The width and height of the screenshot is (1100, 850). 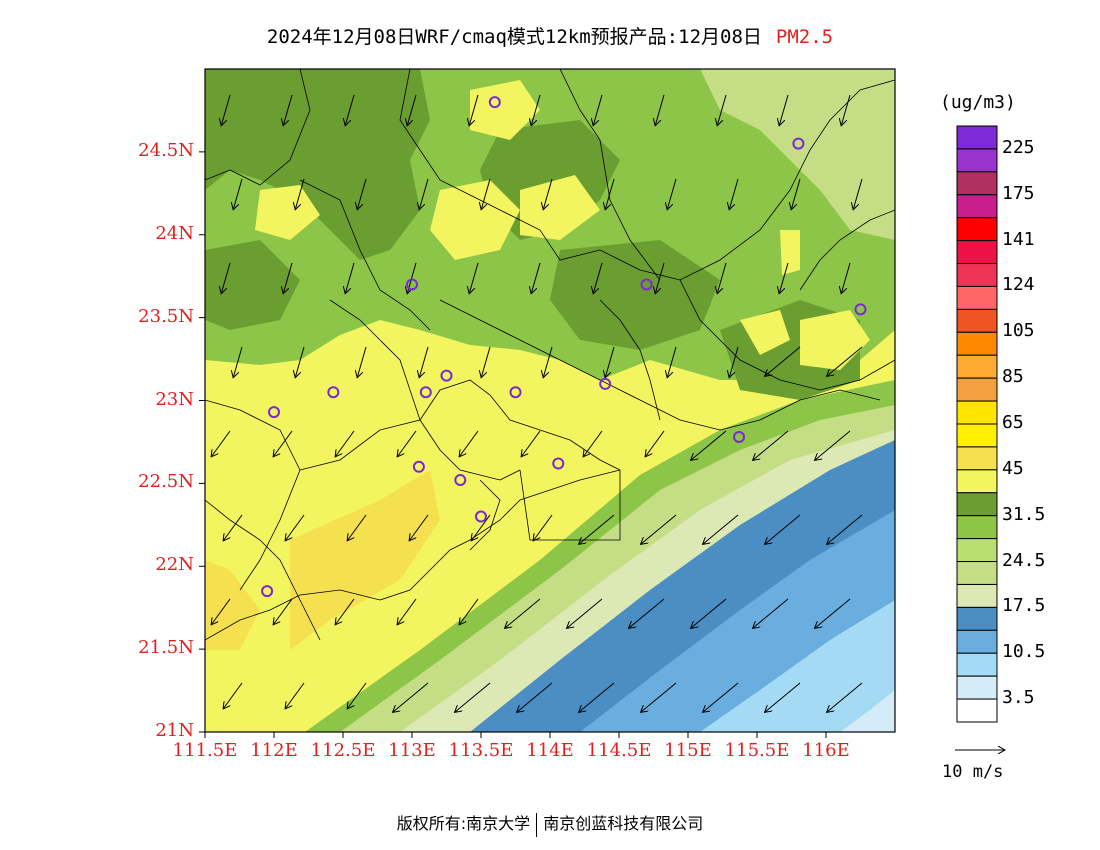 I want to click on lat-tick-label: 22.5N, so click(x=166, y=482).